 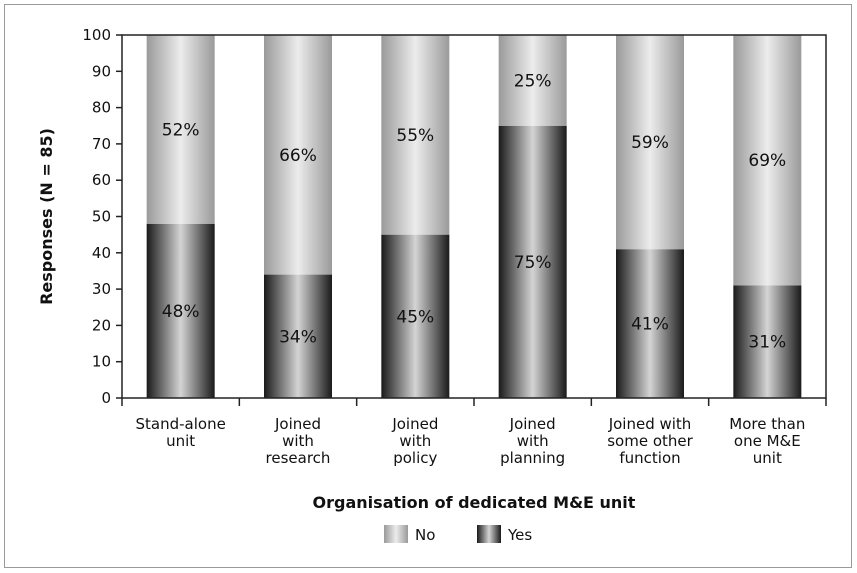 I want to click on data-label-yes-5: 31%, so click(x=767, y=343).